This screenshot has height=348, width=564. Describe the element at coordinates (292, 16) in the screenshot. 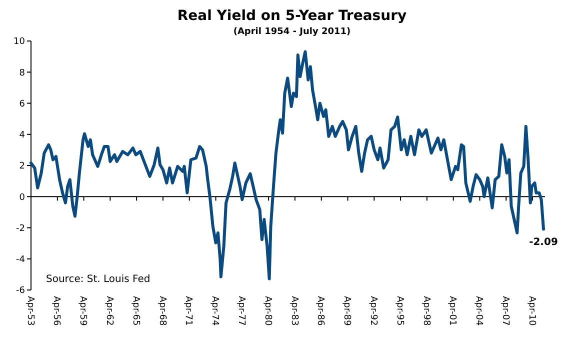

I see `chart-title: Real Yield on 5-Year Treasury` at that location.